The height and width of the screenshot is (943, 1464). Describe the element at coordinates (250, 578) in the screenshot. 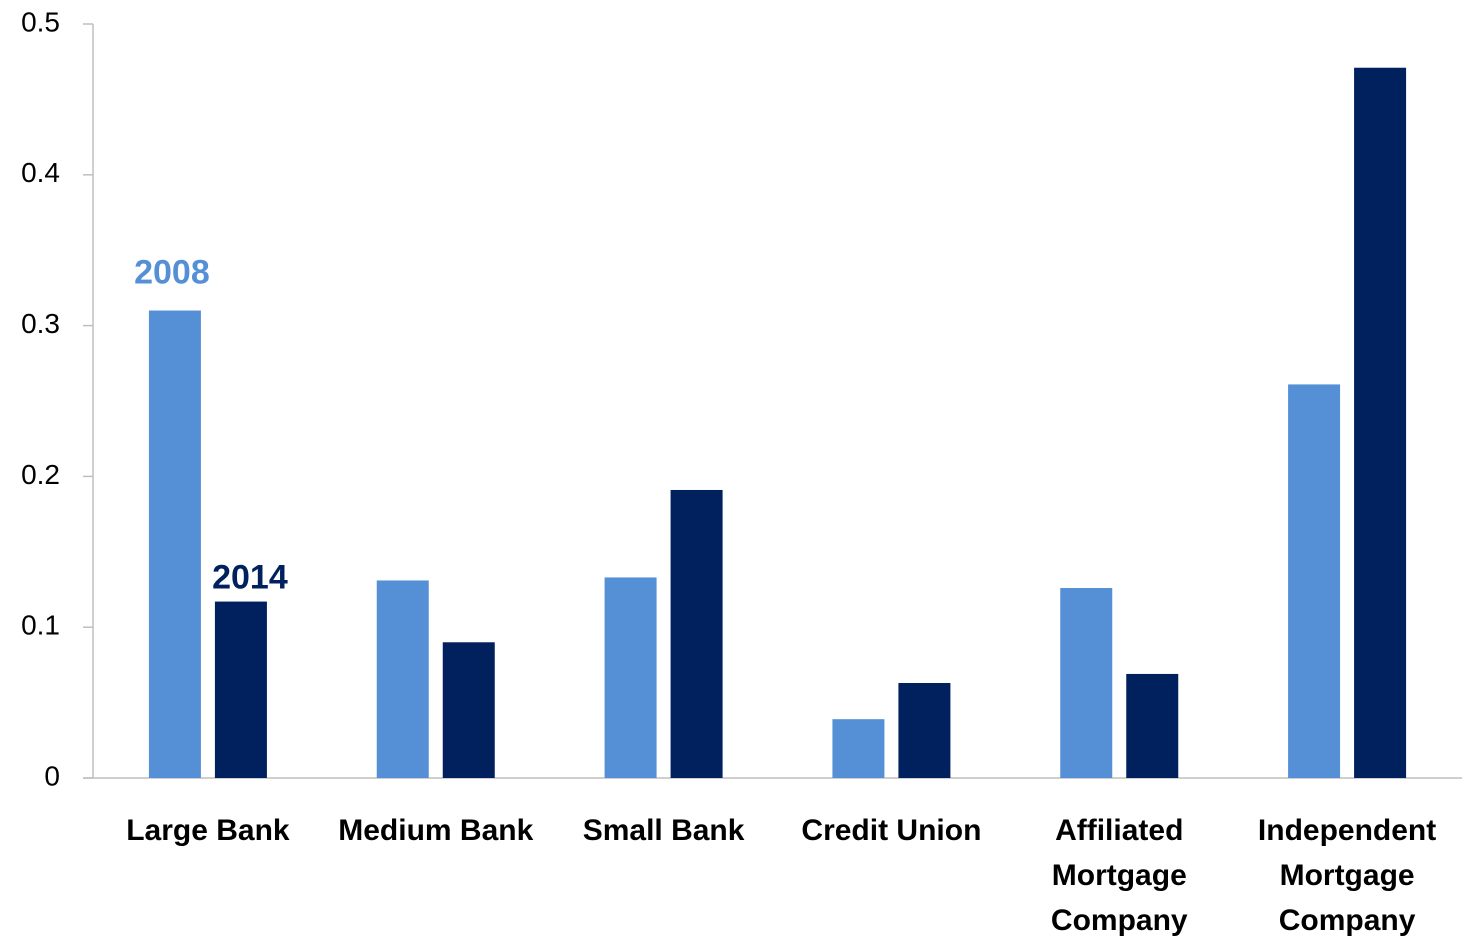

I see `series-label: 2014` at that location.